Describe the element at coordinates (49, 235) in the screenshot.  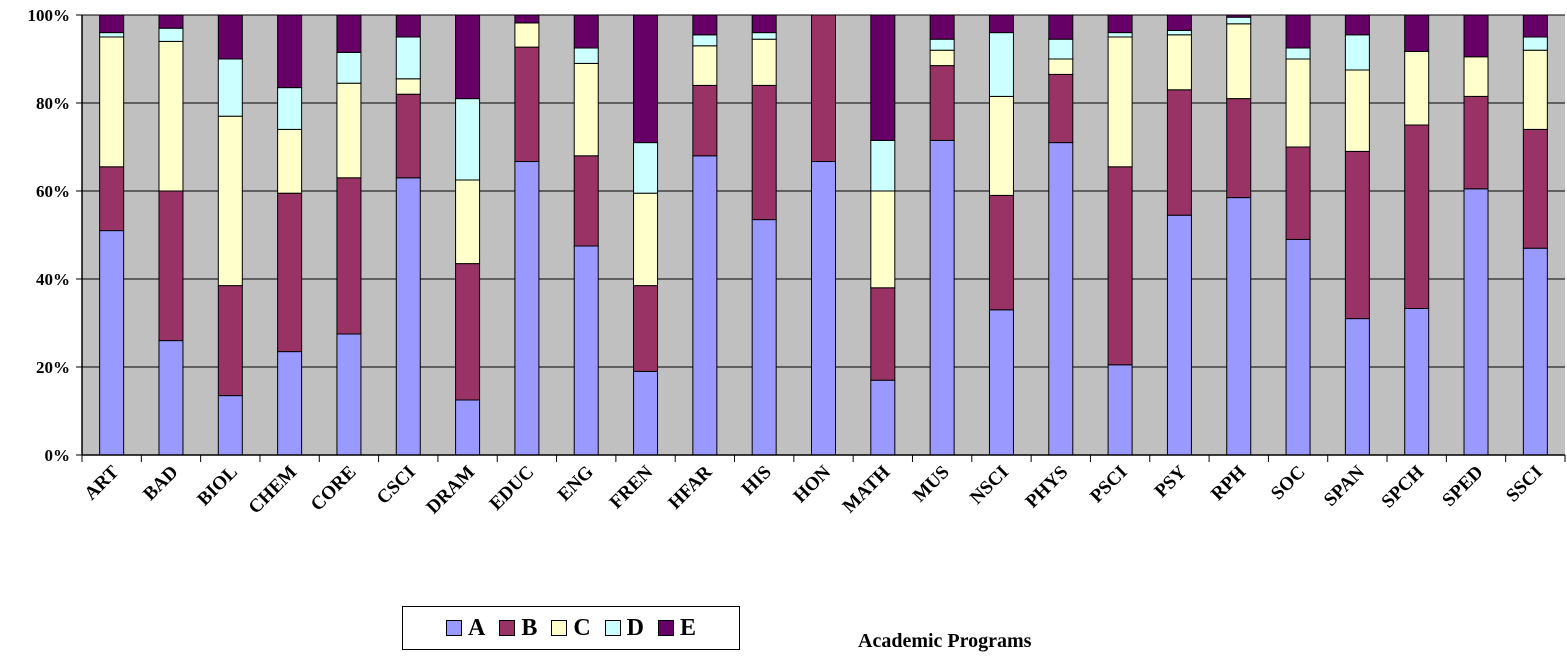
I see `y-tick-labels: 0% 20% 40% 60% 80% 100%` at that location.